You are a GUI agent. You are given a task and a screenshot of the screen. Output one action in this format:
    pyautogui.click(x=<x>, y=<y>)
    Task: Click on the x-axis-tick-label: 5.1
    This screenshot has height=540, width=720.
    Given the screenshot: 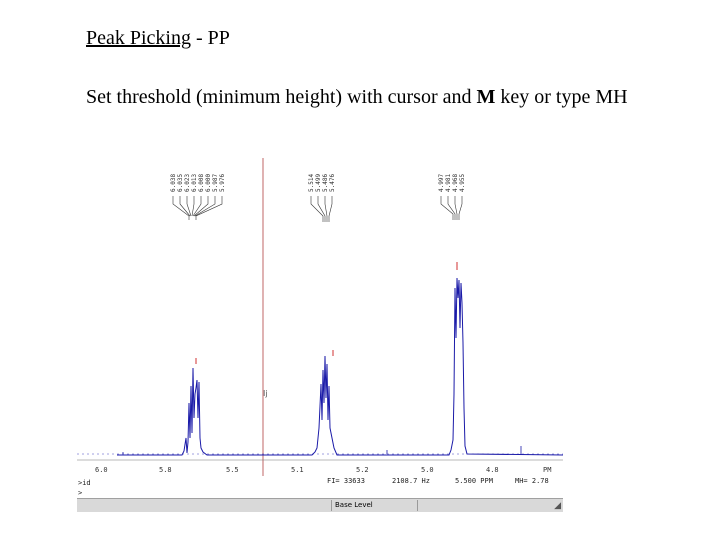 What is the action you would take?
    pyautogui.click(x=297, y=470)
    